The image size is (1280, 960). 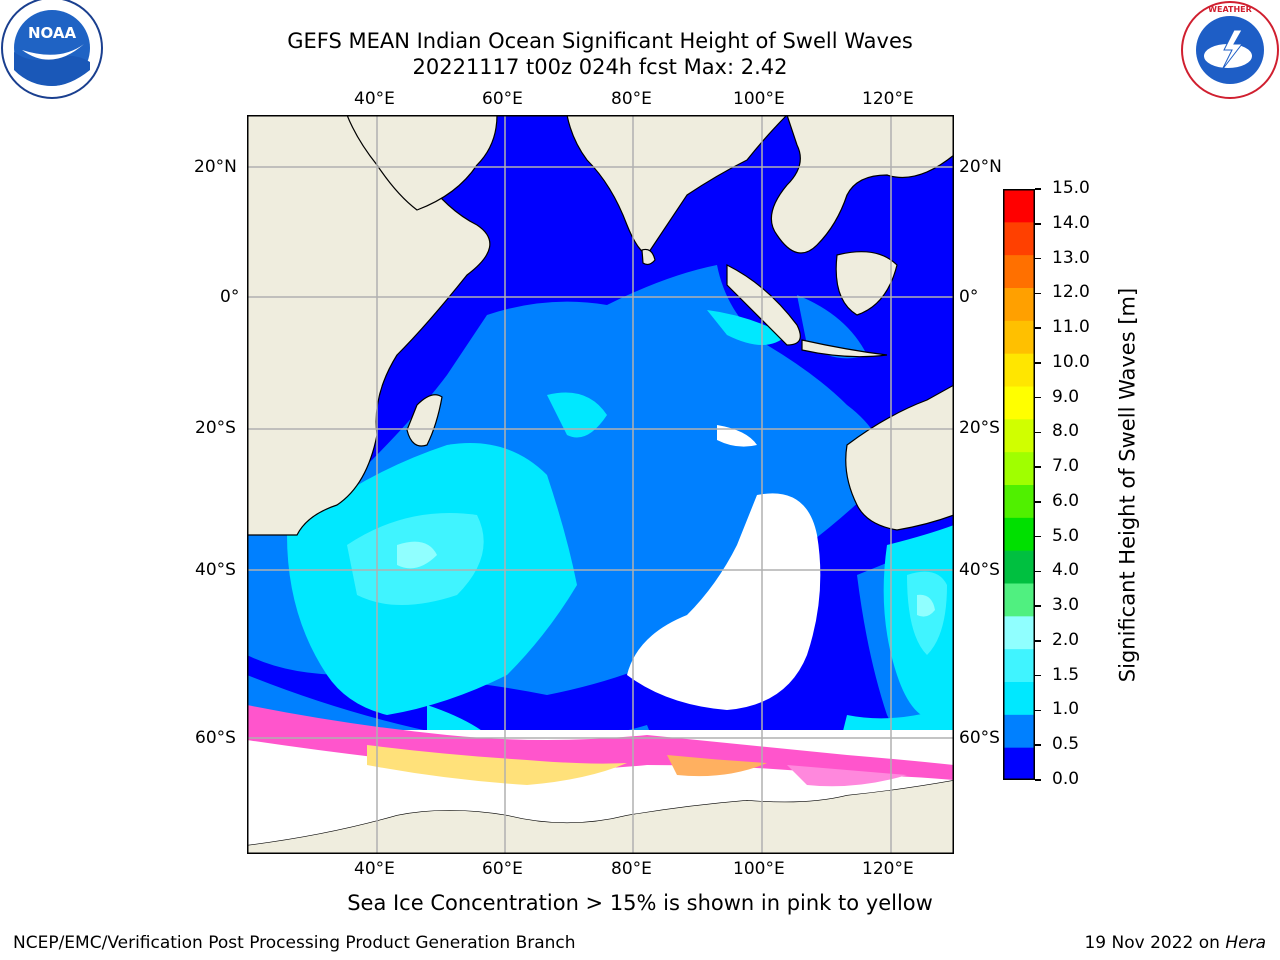 I want to click on colorbar, so click(x=1019, y=485).